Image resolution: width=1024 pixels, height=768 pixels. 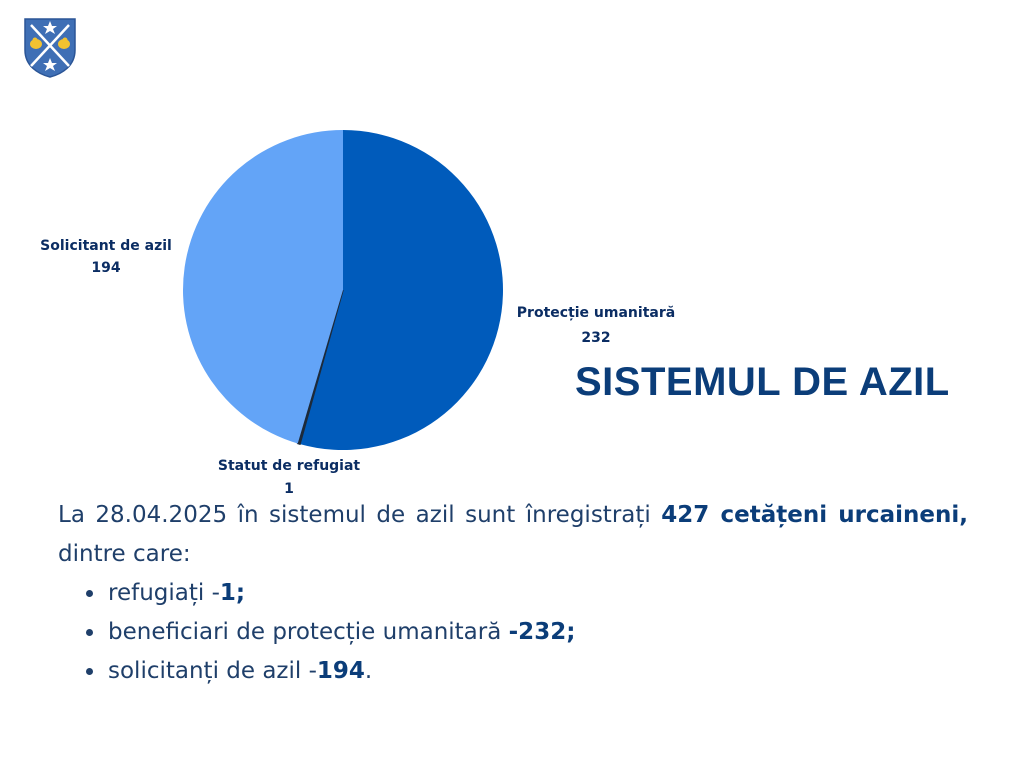 I want to click on slice-label-solicitant-value: 194, so click(x=106, y=268).